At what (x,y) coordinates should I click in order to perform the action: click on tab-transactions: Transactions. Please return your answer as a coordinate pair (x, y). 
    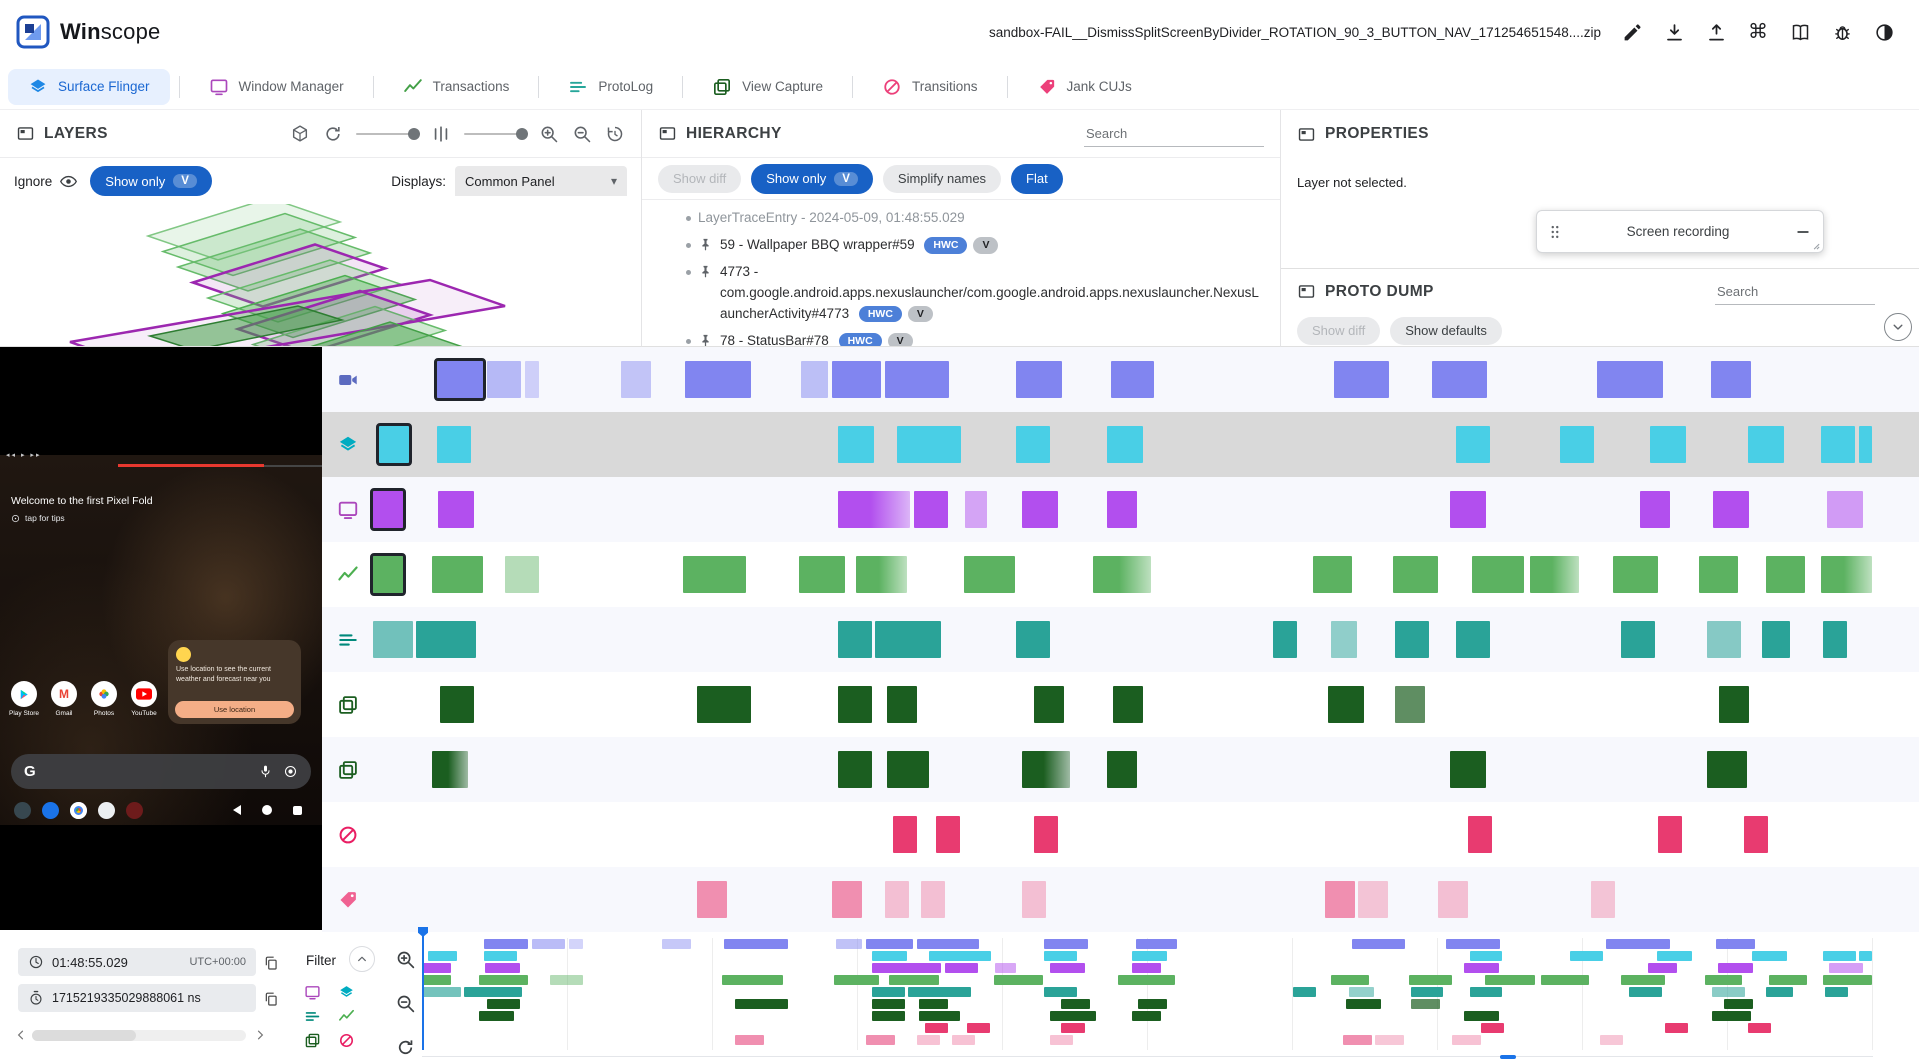
    Looking at the image, I should click on (456, 87).